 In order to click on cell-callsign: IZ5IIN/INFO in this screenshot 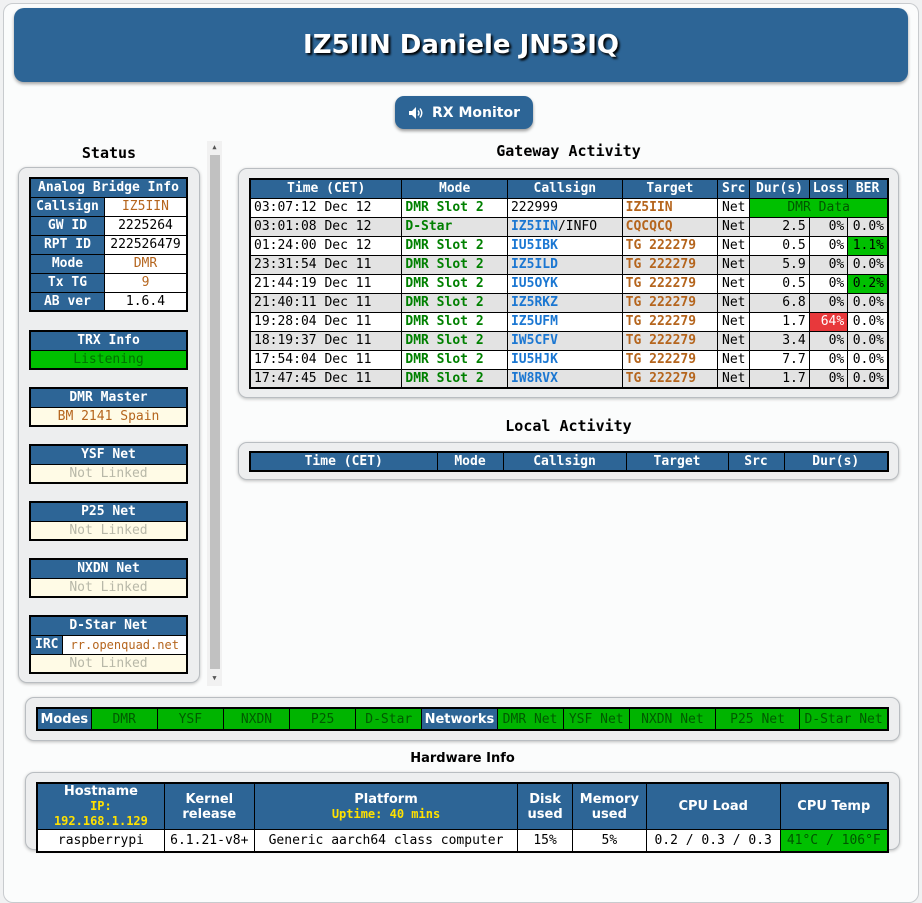, I will do `click(564, 226)`.